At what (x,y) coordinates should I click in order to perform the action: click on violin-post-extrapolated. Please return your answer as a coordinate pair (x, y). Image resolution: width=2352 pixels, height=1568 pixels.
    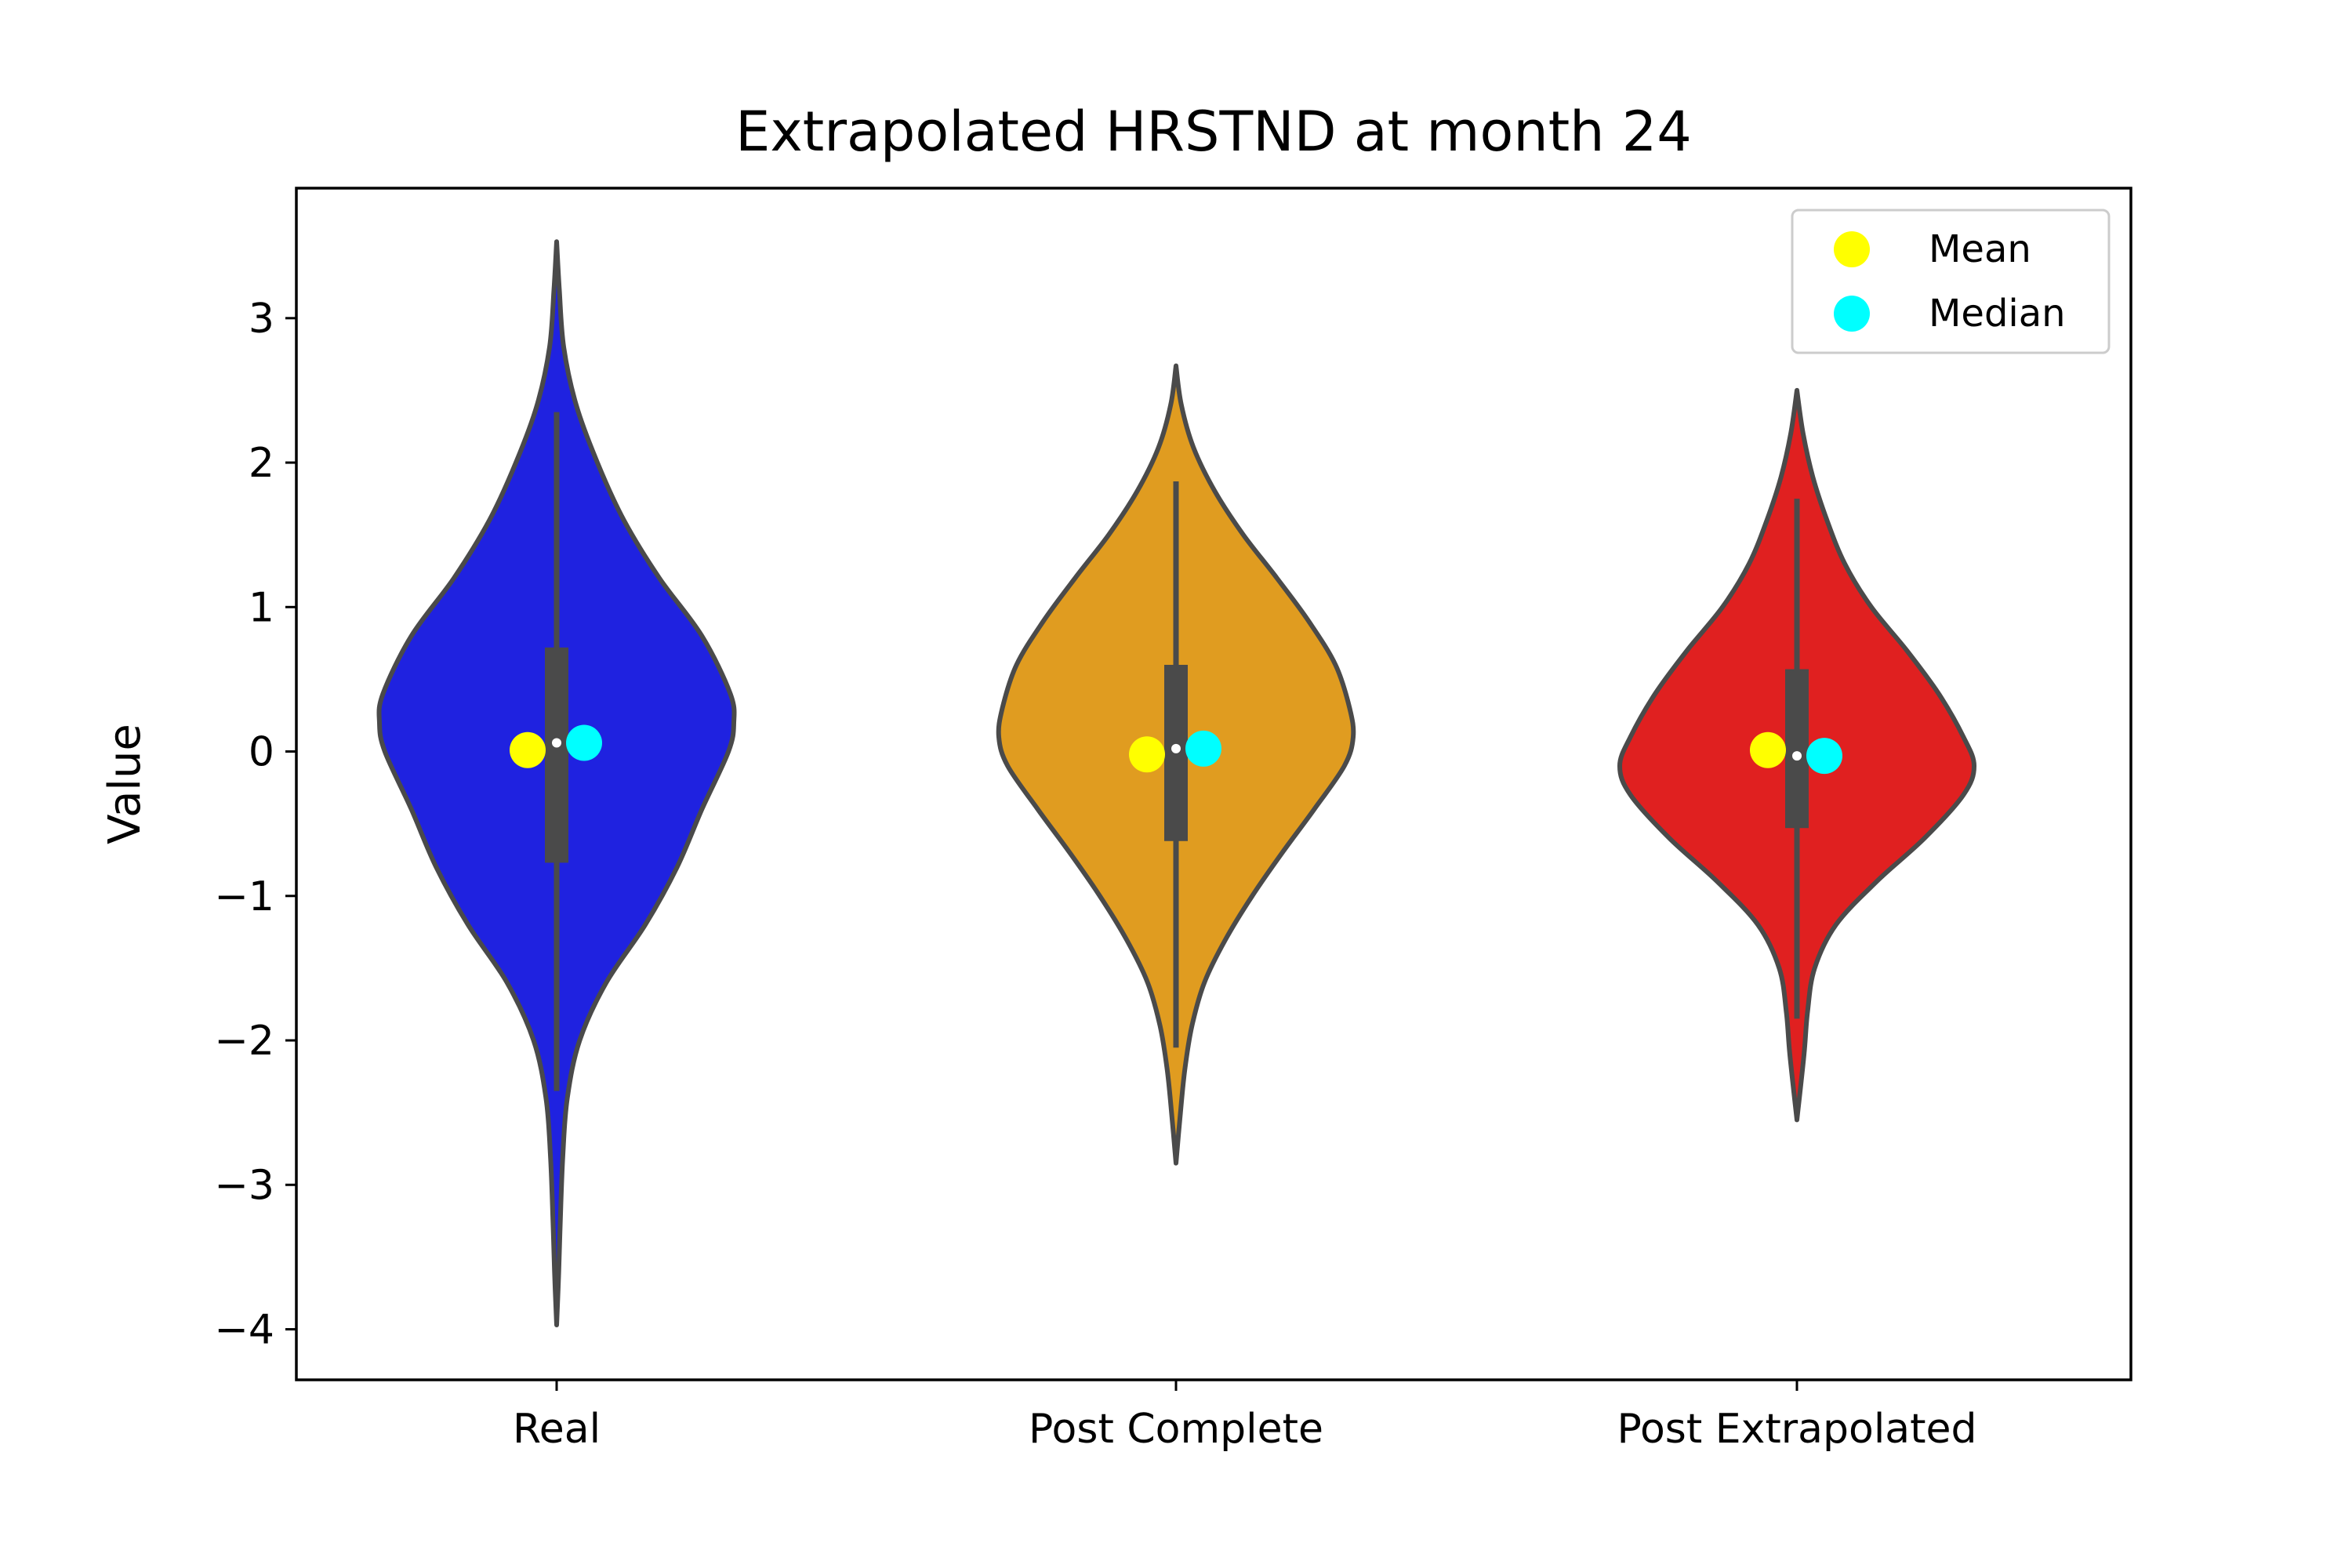
    Looking at the image, I should click on (1796, 755).